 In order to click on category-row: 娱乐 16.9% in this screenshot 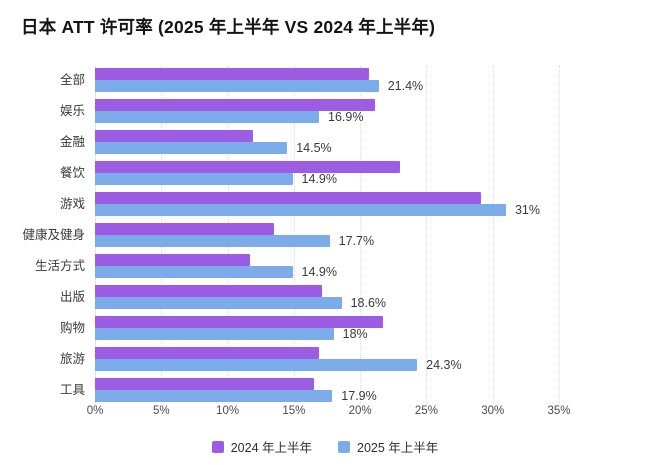, I will do `click(325, 111)`.